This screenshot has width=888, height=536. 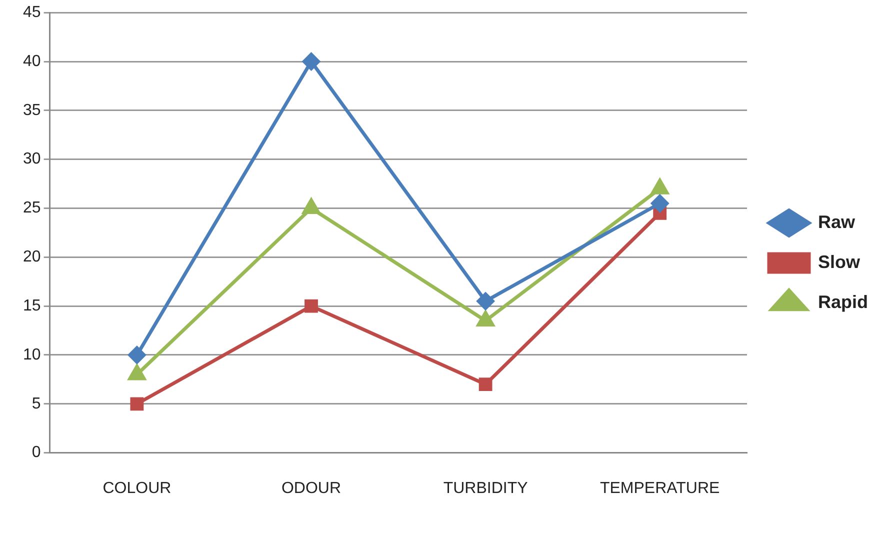 I want to click on x-tick-label: ODOUR, so click(x=311, y=488).